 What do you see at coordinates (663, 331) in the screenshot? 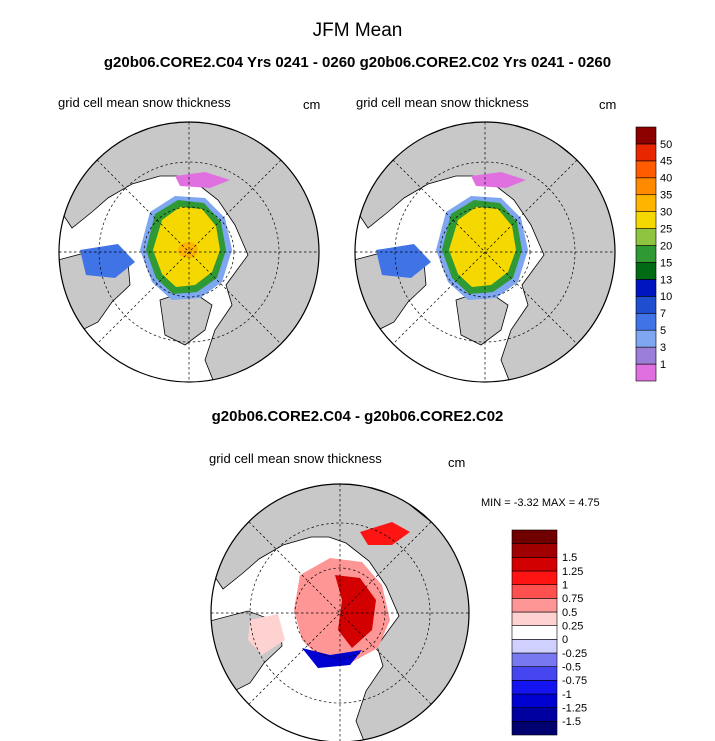
I see `colorbar-tick-label: 5` at bounding box center [663, 331].